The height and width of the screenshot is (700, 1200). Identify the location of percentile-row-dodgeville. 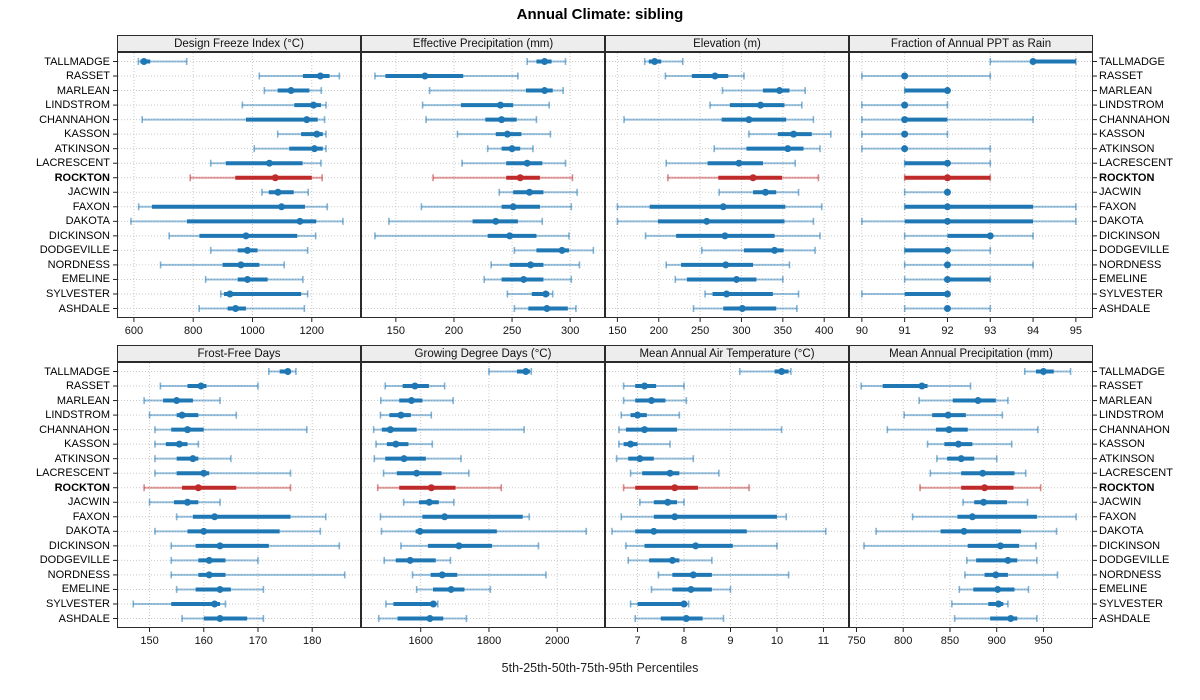
(214, 560).